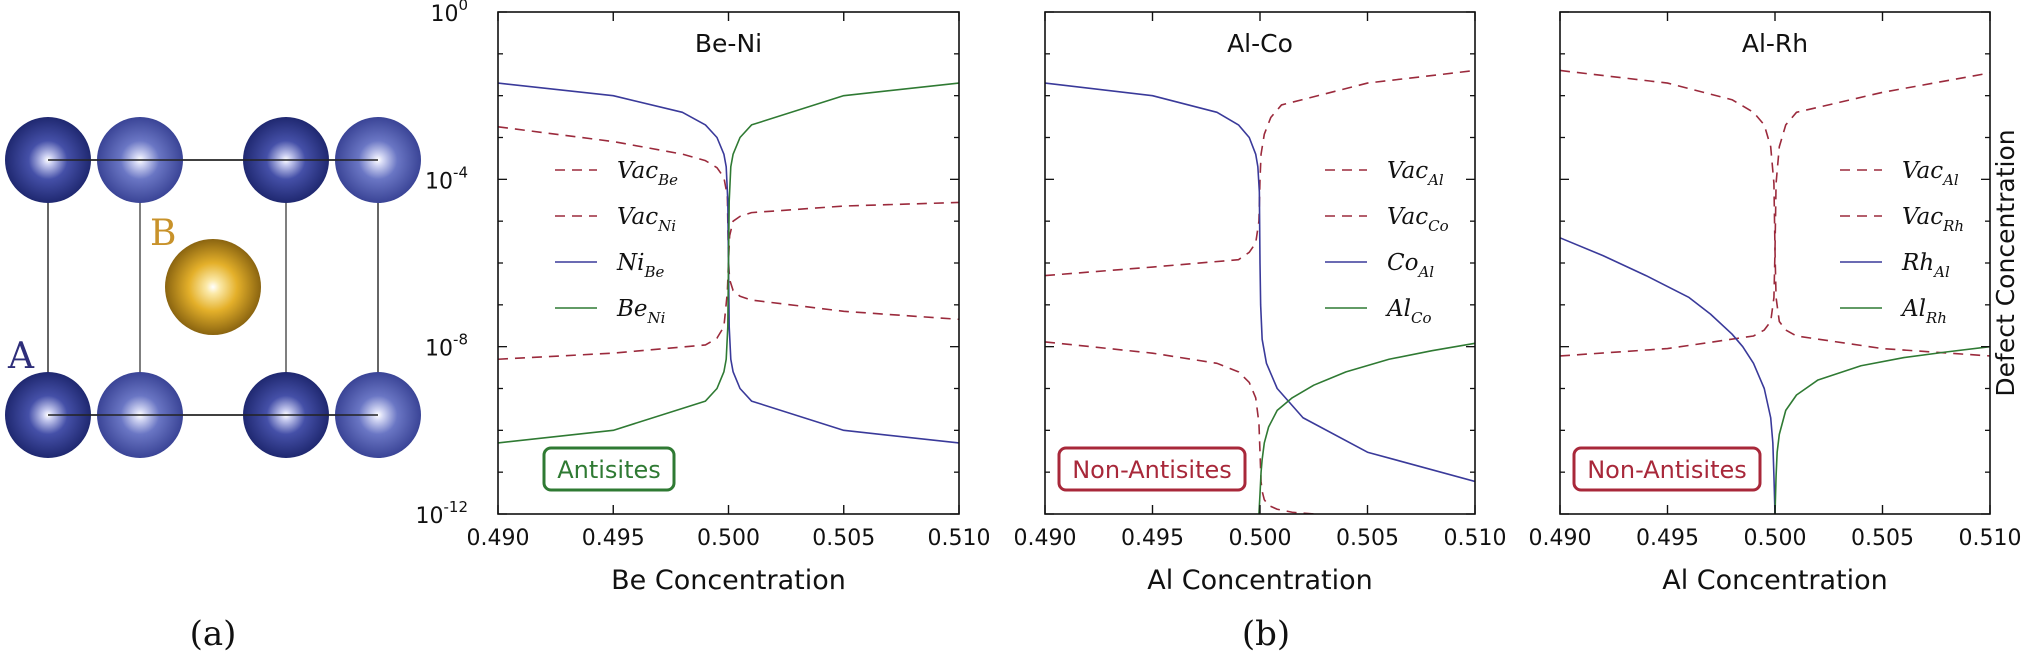  I want to click on y-tick-label: 10⁻¹², so click(442, 513).